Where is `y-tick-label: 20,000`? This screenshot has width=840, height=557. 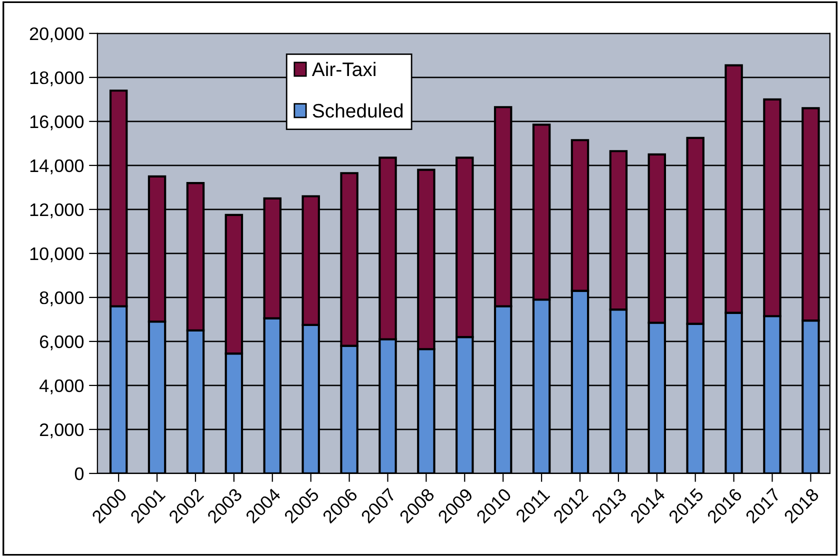 y-tick-label: 20,000 is located at coordinates (57, 34).